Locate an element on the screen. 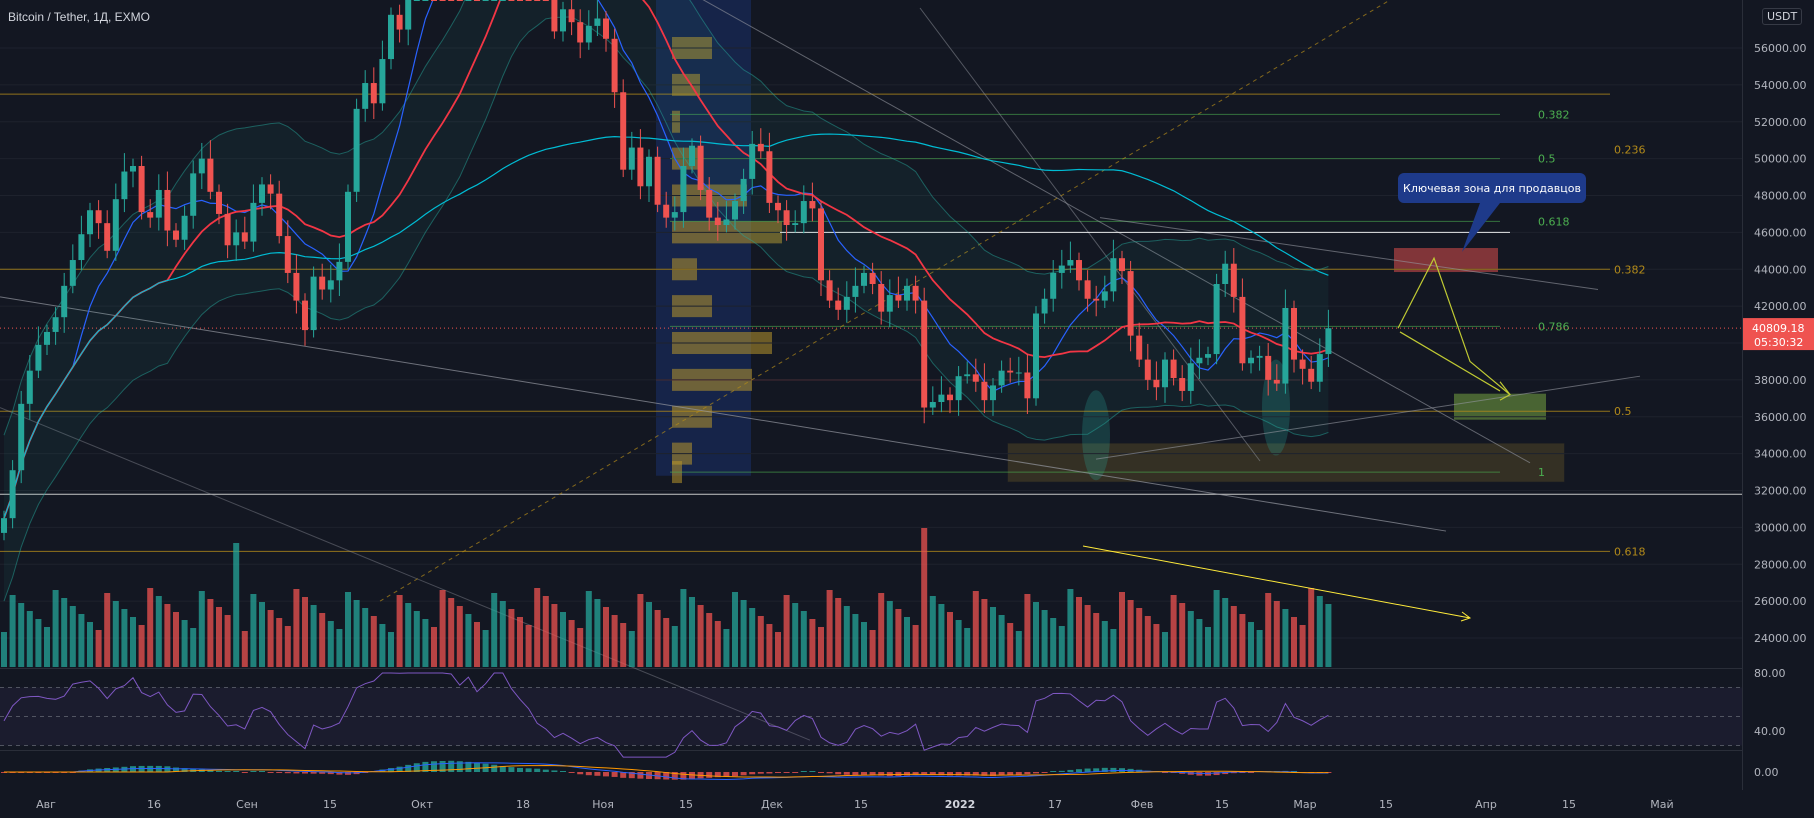  time-tick-label: Мар is located at coordinates (1304, 804).